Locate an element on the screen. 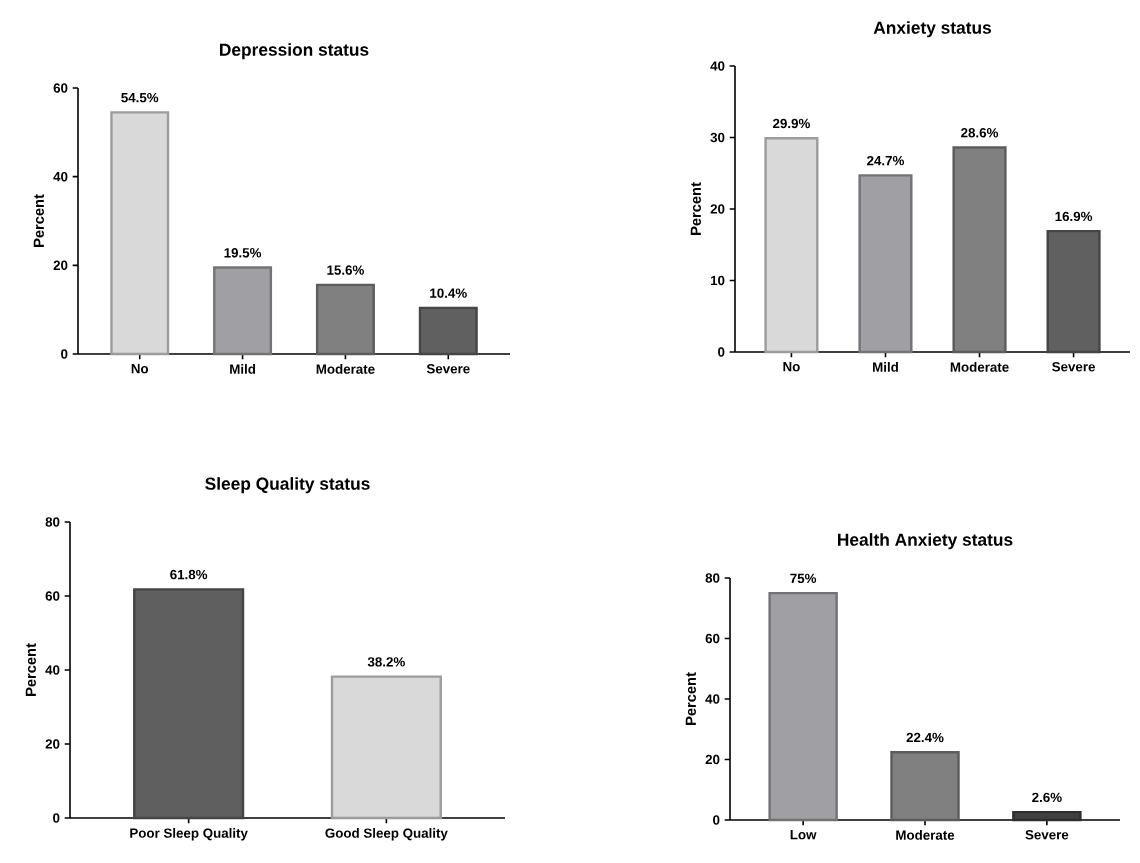  data-label: 24.7% is located at coordinates (886, 160).